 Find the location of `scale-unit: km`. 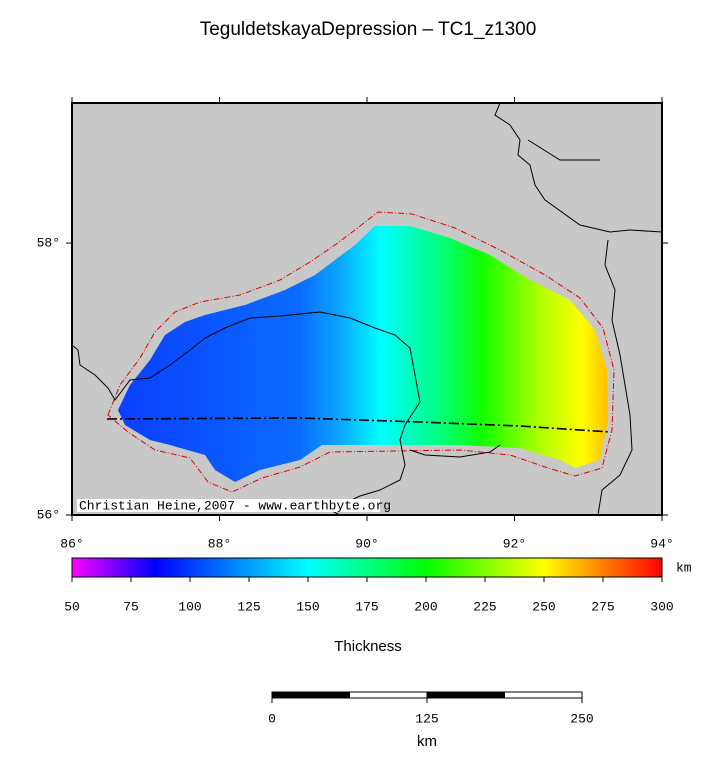

scale-unit: km is located at coordinates (427, 741).